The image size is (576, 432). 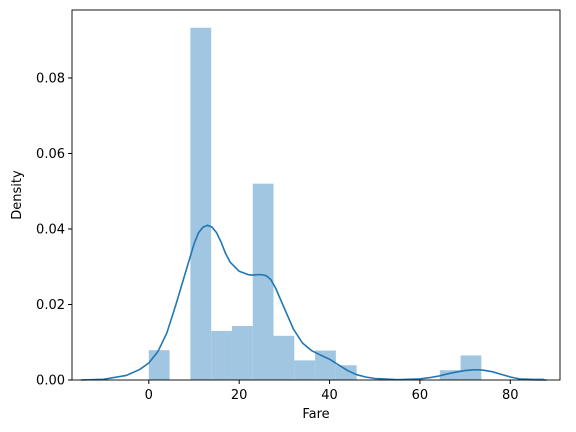 What do you see at coordinates (50, 78) in the screenshot?
I see `y-tick-label: 0.08` at bounding box center [50, 78].